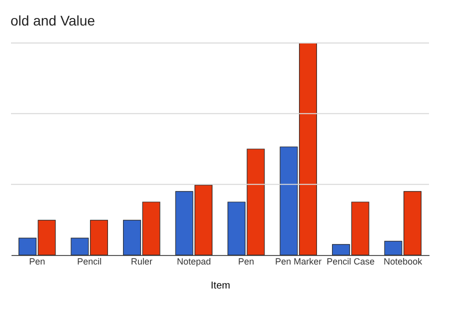 The width and height of the screenshot is (460, 320). Describe the element at coordinates (89, 261) in the screenshot. I see `x-tick-label: Pencil` at that location.